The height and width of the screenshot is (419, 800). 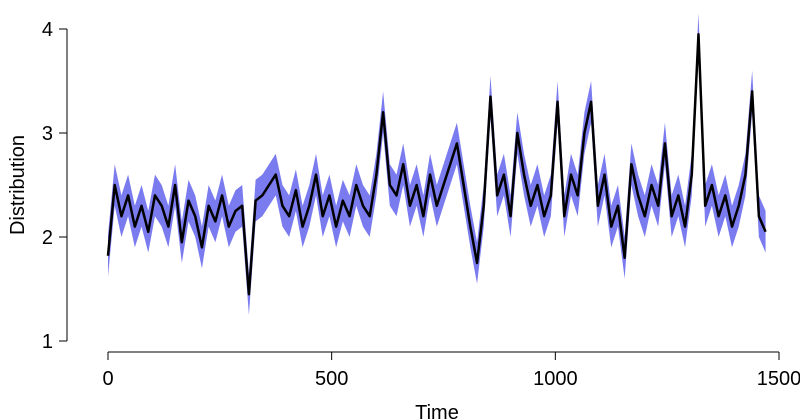 I want to click on y-axis-label: Distribution, so click(x=18, y=185).